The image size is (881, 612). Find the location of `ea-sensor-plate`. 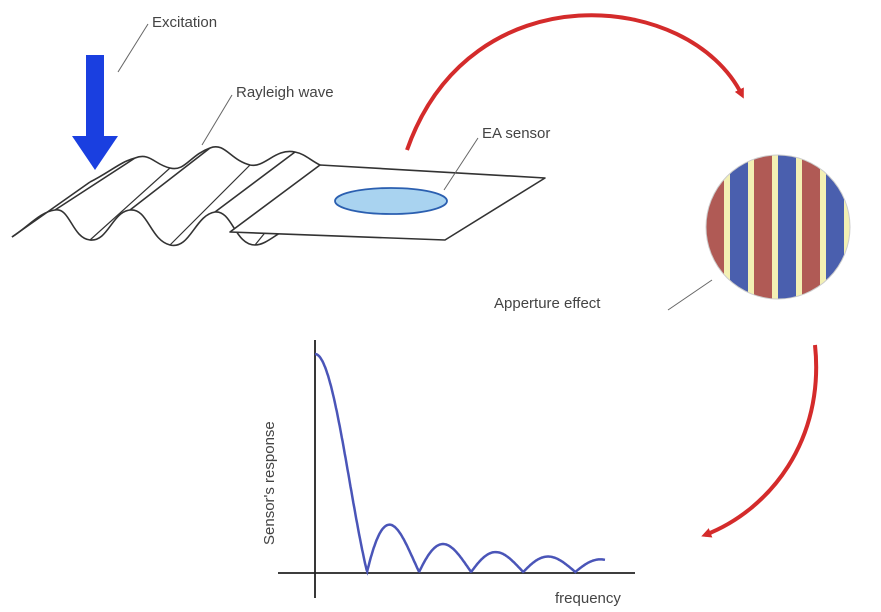

ea-sensor-plate is located at coordinates (387, 202).